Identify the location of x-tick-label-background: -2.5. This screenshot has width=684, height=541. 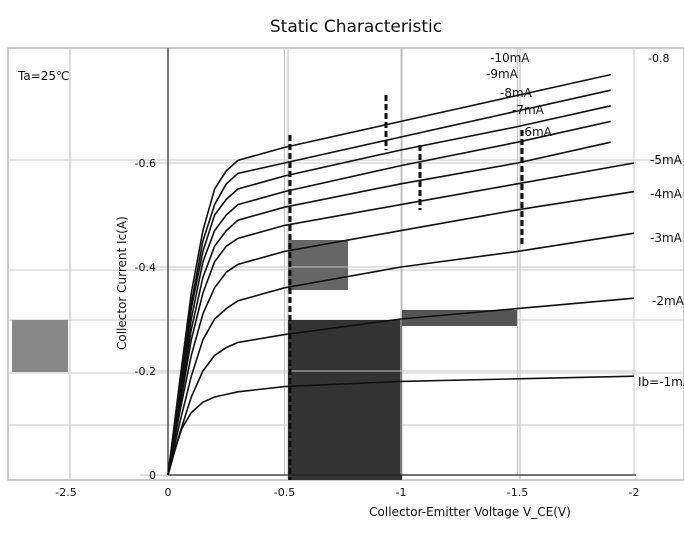
(65, 492).